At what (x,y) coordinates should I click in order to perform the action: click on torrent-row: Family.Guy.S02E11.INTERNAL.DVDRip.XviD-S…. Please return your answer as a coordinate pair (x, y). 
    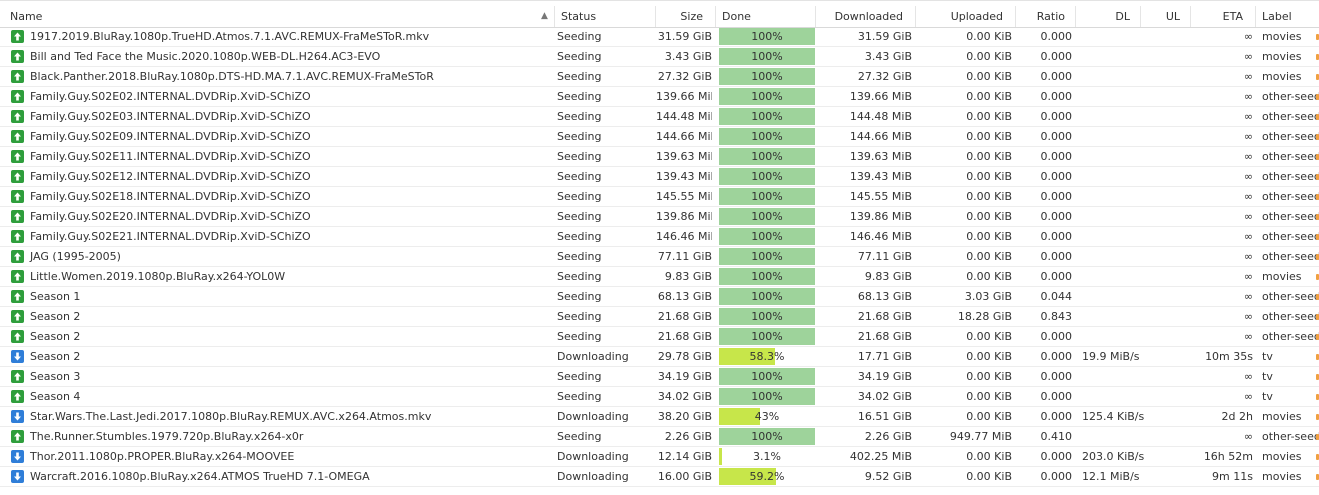
    Looking at the image, I should click on (659, 157).